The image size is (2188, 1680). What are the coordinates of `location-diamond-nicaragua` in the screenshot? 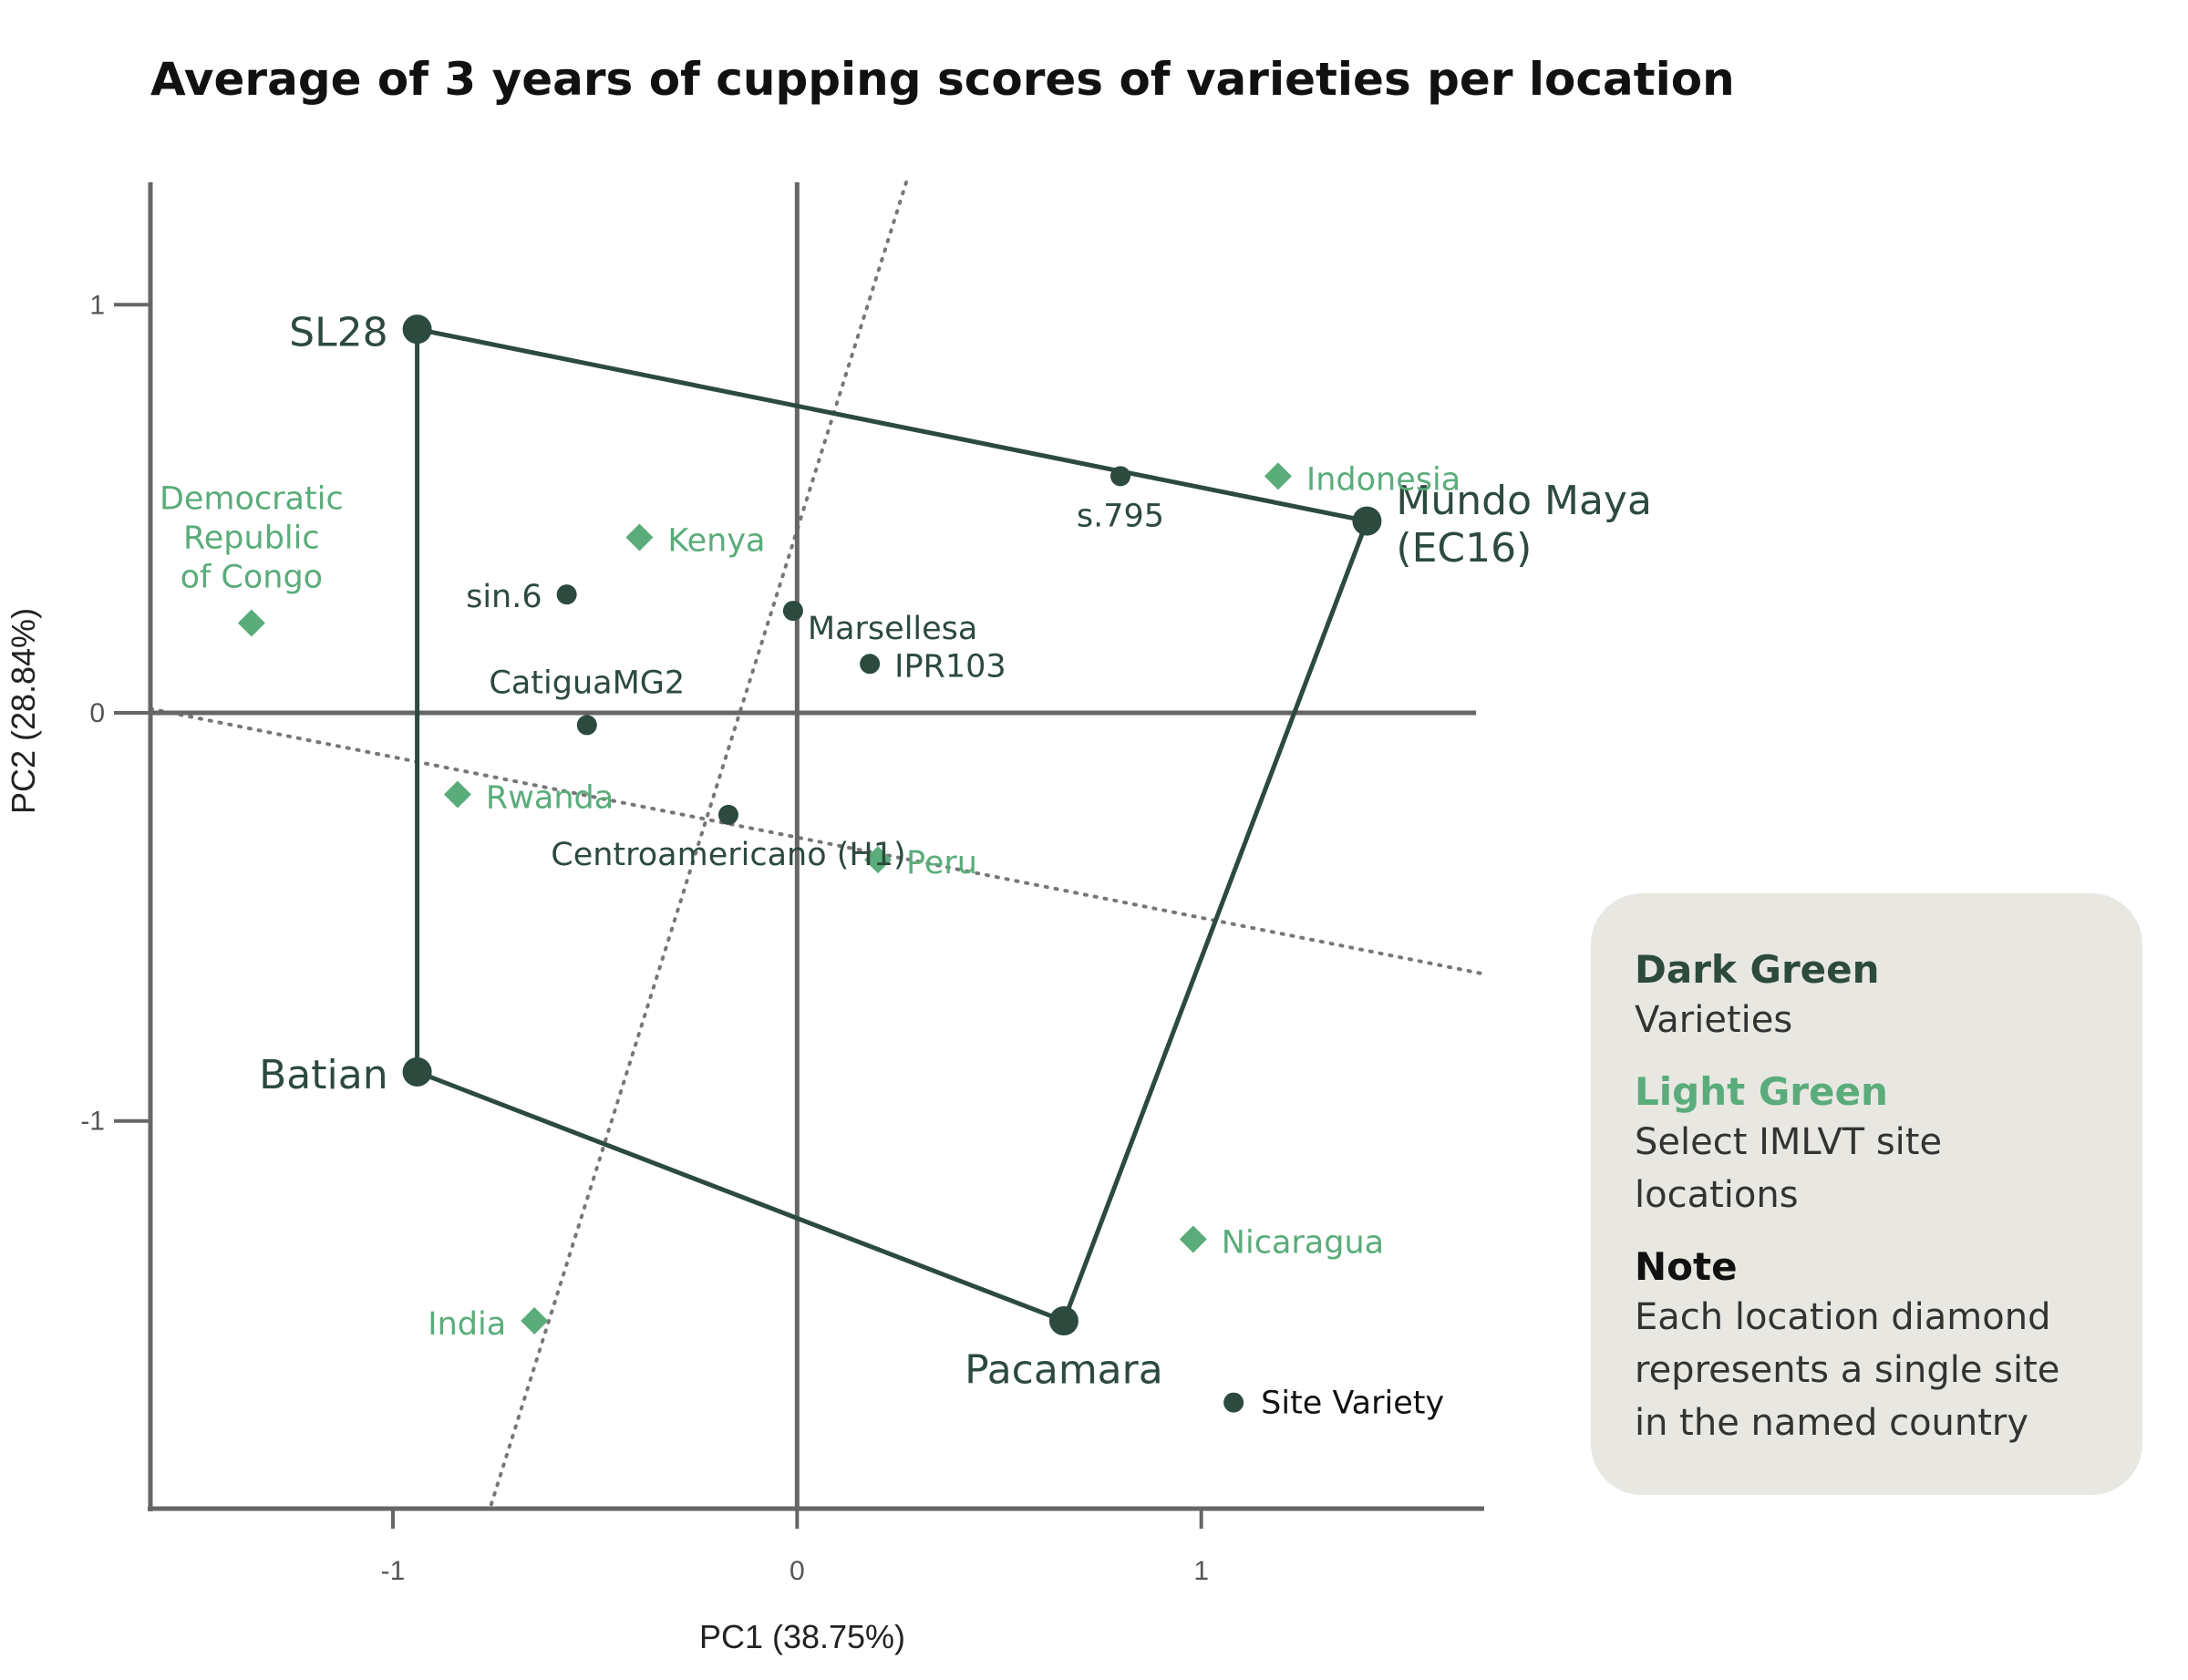 It's located at (1193, 1239).